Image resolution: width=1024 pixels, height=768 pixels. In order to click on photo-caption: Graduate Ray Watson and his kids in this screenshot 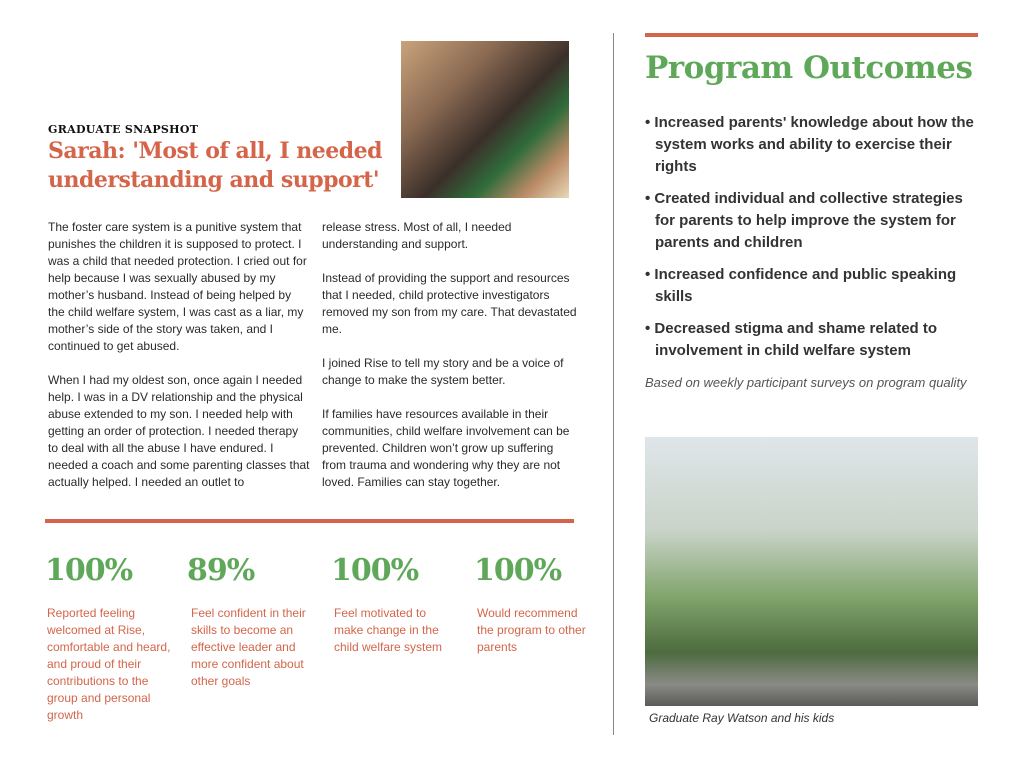, I will do `click(742, 718)`.